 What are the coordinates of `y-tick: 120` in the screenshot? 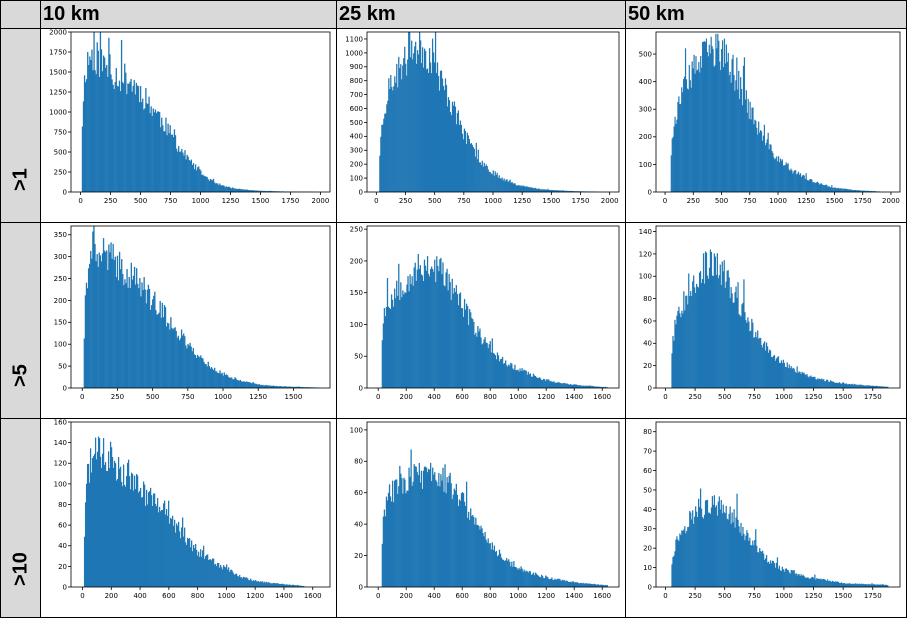 It's located at (647, 254).